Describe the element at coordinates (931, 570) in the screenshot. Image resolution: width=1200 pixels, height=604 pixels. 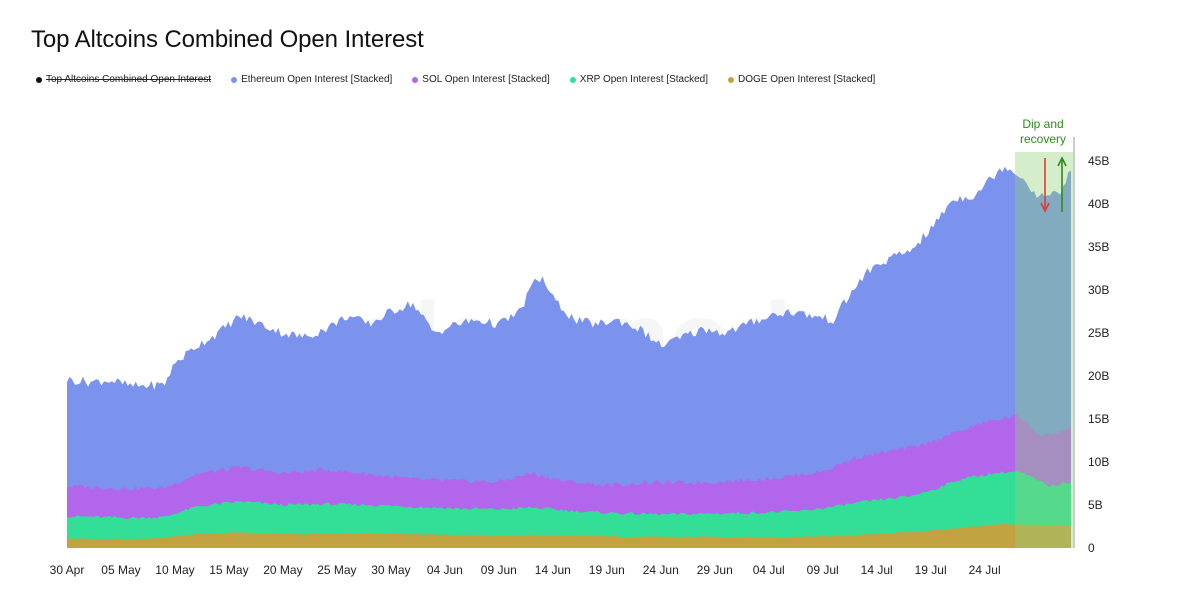
I see `x-tick-label: 19 Jul` at that location.